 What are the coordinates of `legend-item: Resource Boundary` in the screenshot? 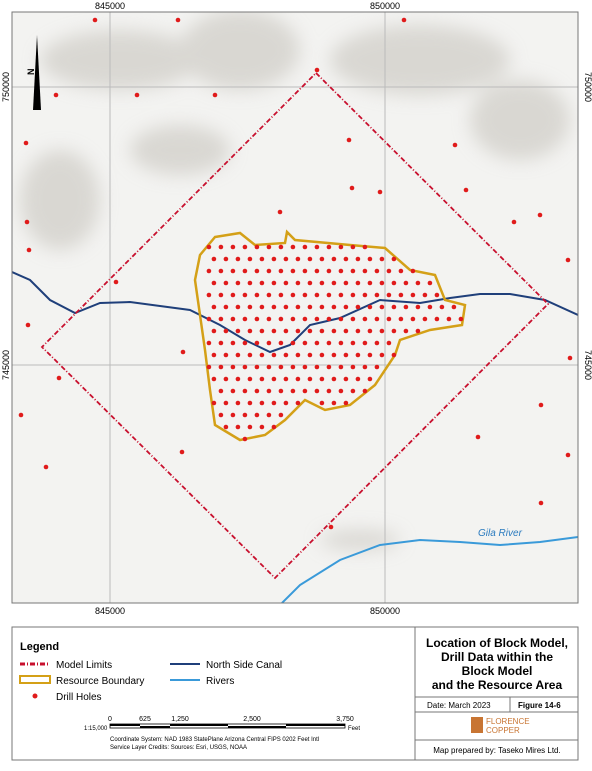 It's located at (100, 681).